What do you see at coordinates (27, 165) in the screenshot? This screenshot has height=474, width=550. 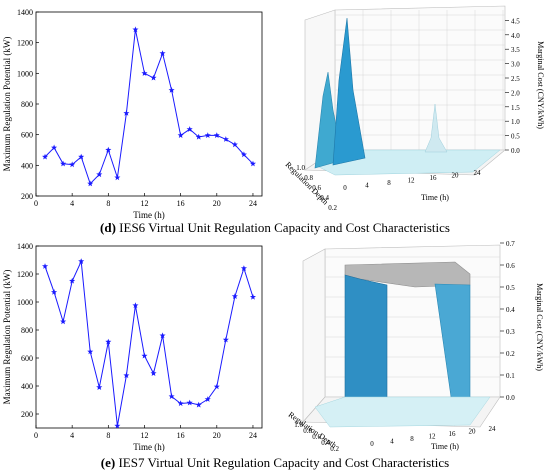 I see `y-tick-label: 400` at bounding box center [27, 165].